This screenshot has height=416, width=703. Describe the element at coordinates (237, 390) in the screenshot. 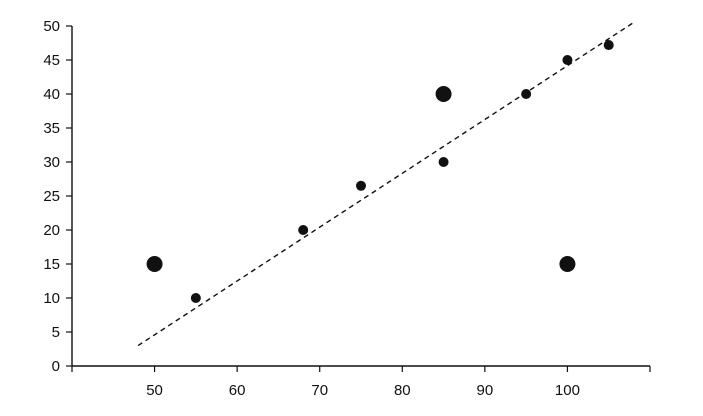

I see `x-tick-label: 60` at that location.